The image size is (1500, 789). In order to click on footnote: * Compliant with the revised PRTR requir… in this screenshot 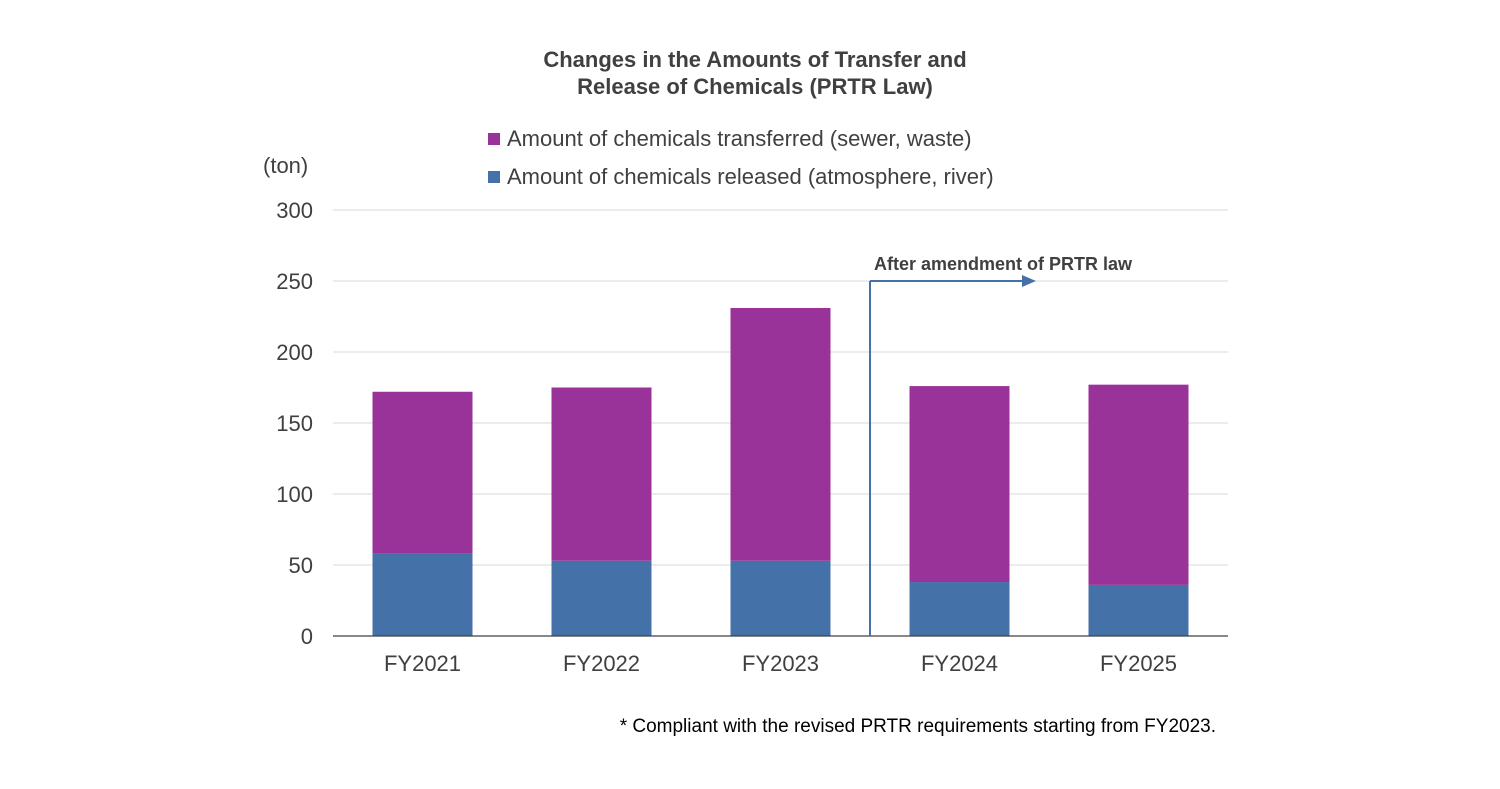, I will do `click(917, 726)`.